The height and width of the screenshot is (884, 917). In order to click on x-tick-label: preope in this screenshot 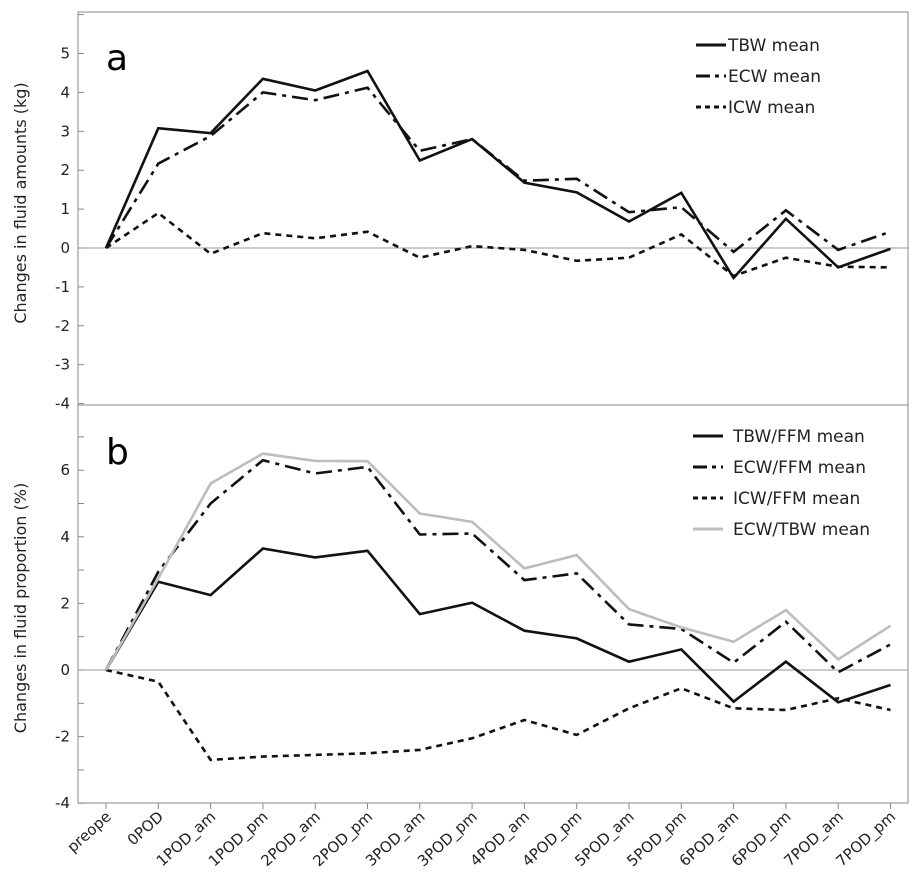, I will do `click(89, 832)`.